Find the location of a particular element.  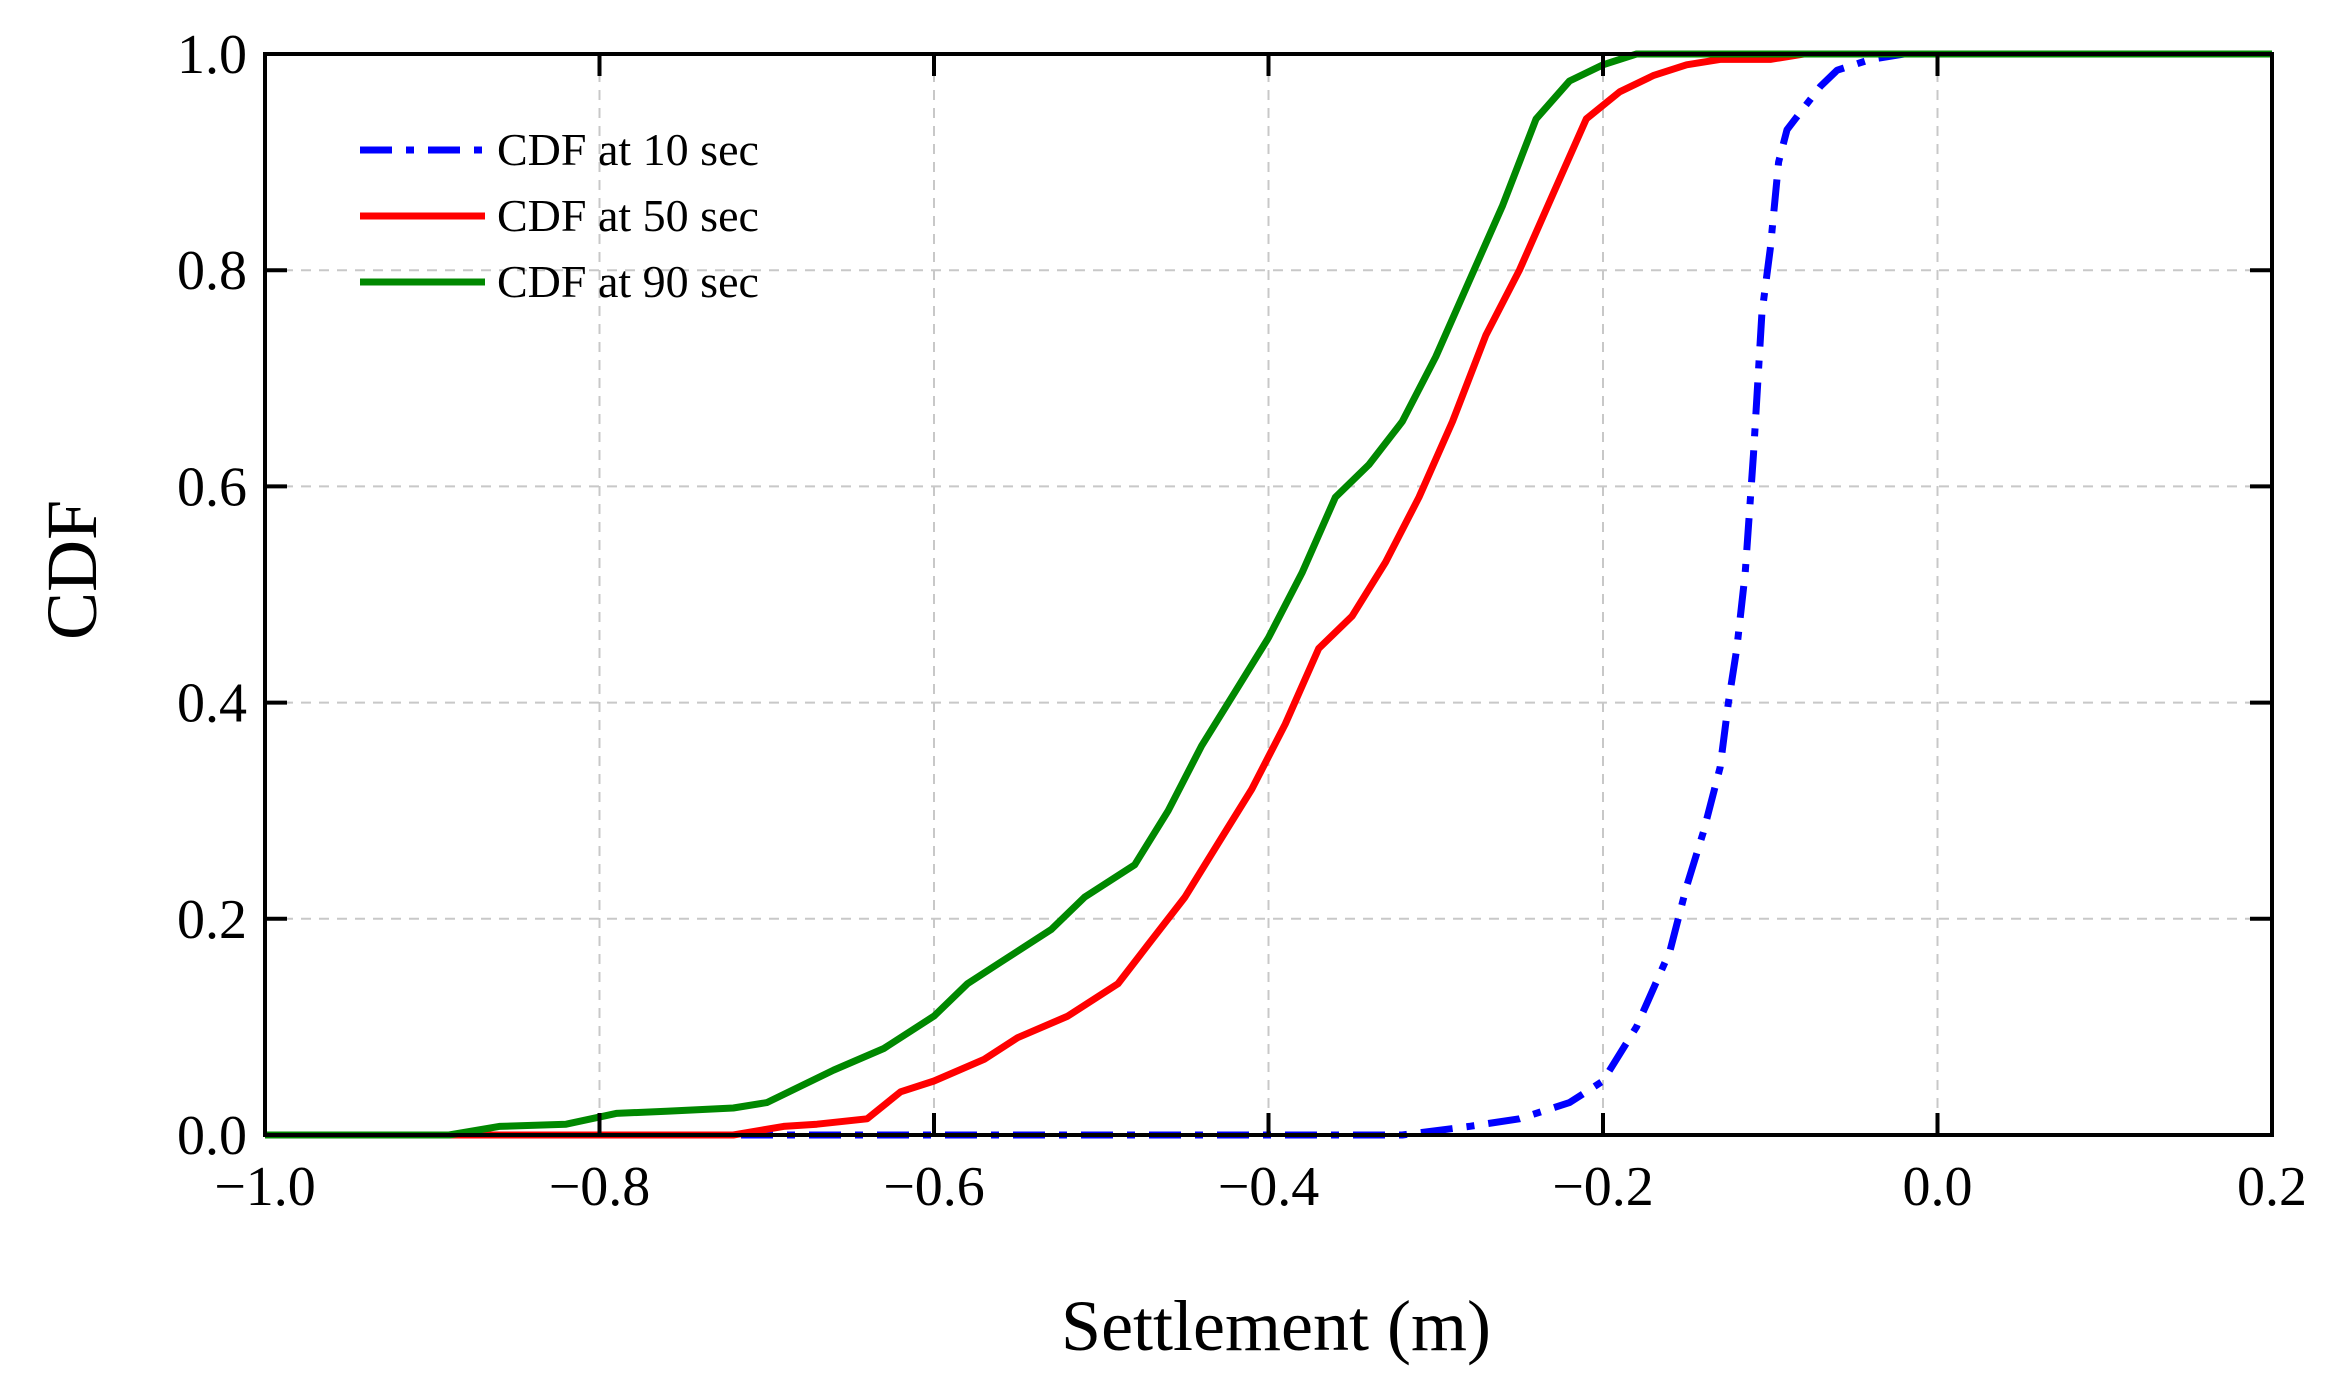

legend: CDF at 10 sec CDF at 50 sec CDF at 90 sec is located at coordinates (559, 215).